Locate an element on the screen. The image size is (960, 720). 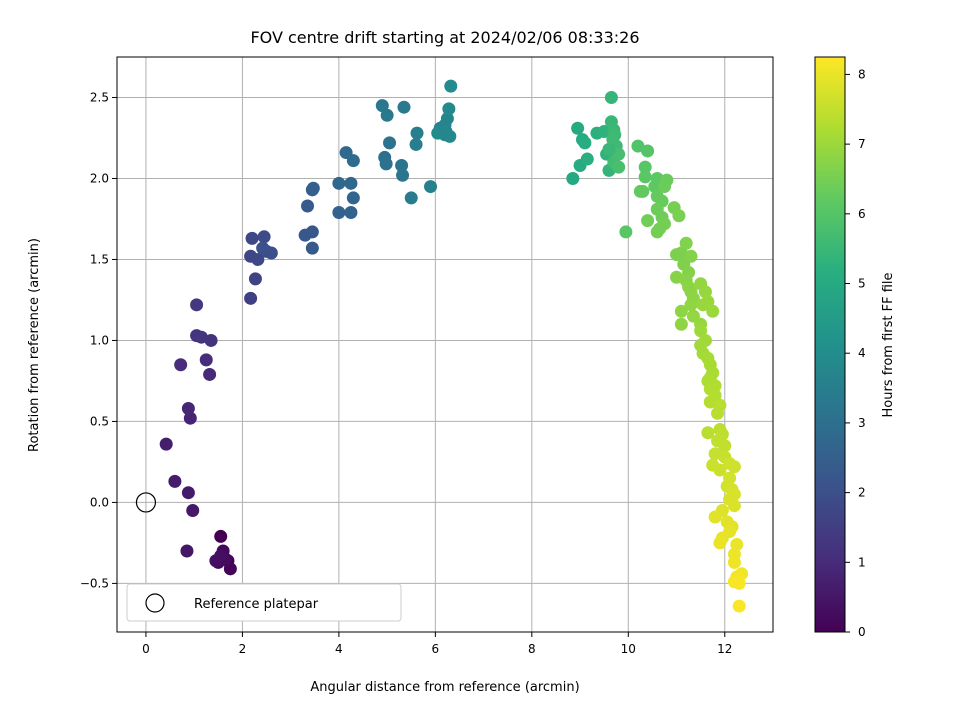
y-tick-label: −0.5 is located at coordinates (94, 583).